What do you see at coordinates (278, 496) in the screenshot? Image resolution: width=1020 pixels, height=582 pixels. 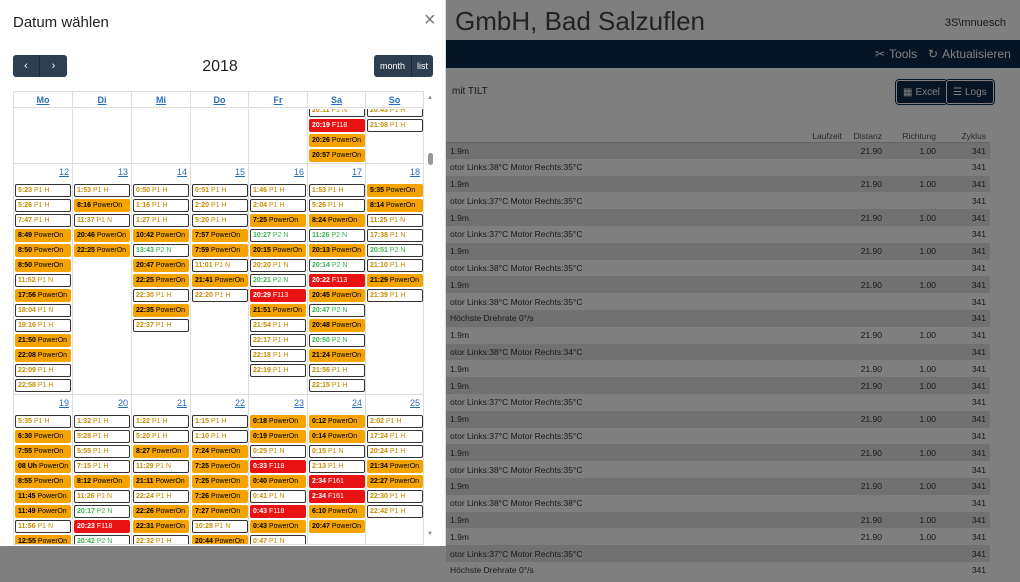 I see `calendar-event: 0:41 P1 N` at bounding box center [278, 496].